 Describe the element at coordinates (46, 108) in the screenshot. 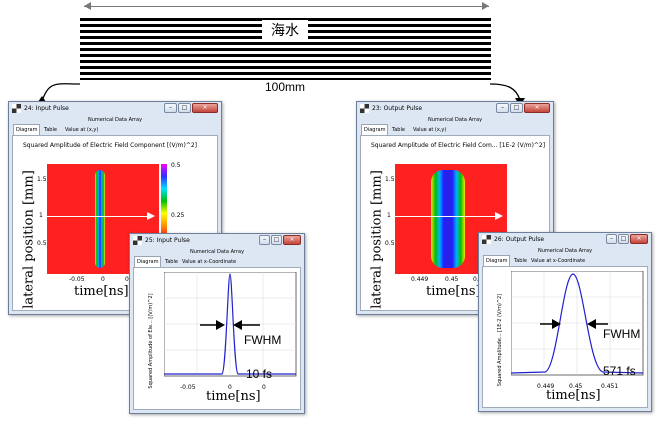

I see `window-title: 24: Input Pulse` at that location.